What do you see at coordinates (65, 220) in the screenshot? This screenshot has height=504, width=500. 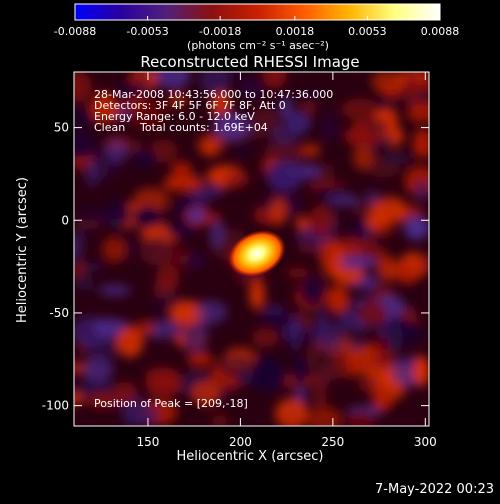 I see `y-tick-label: 0` at bounding box center [65, 220].